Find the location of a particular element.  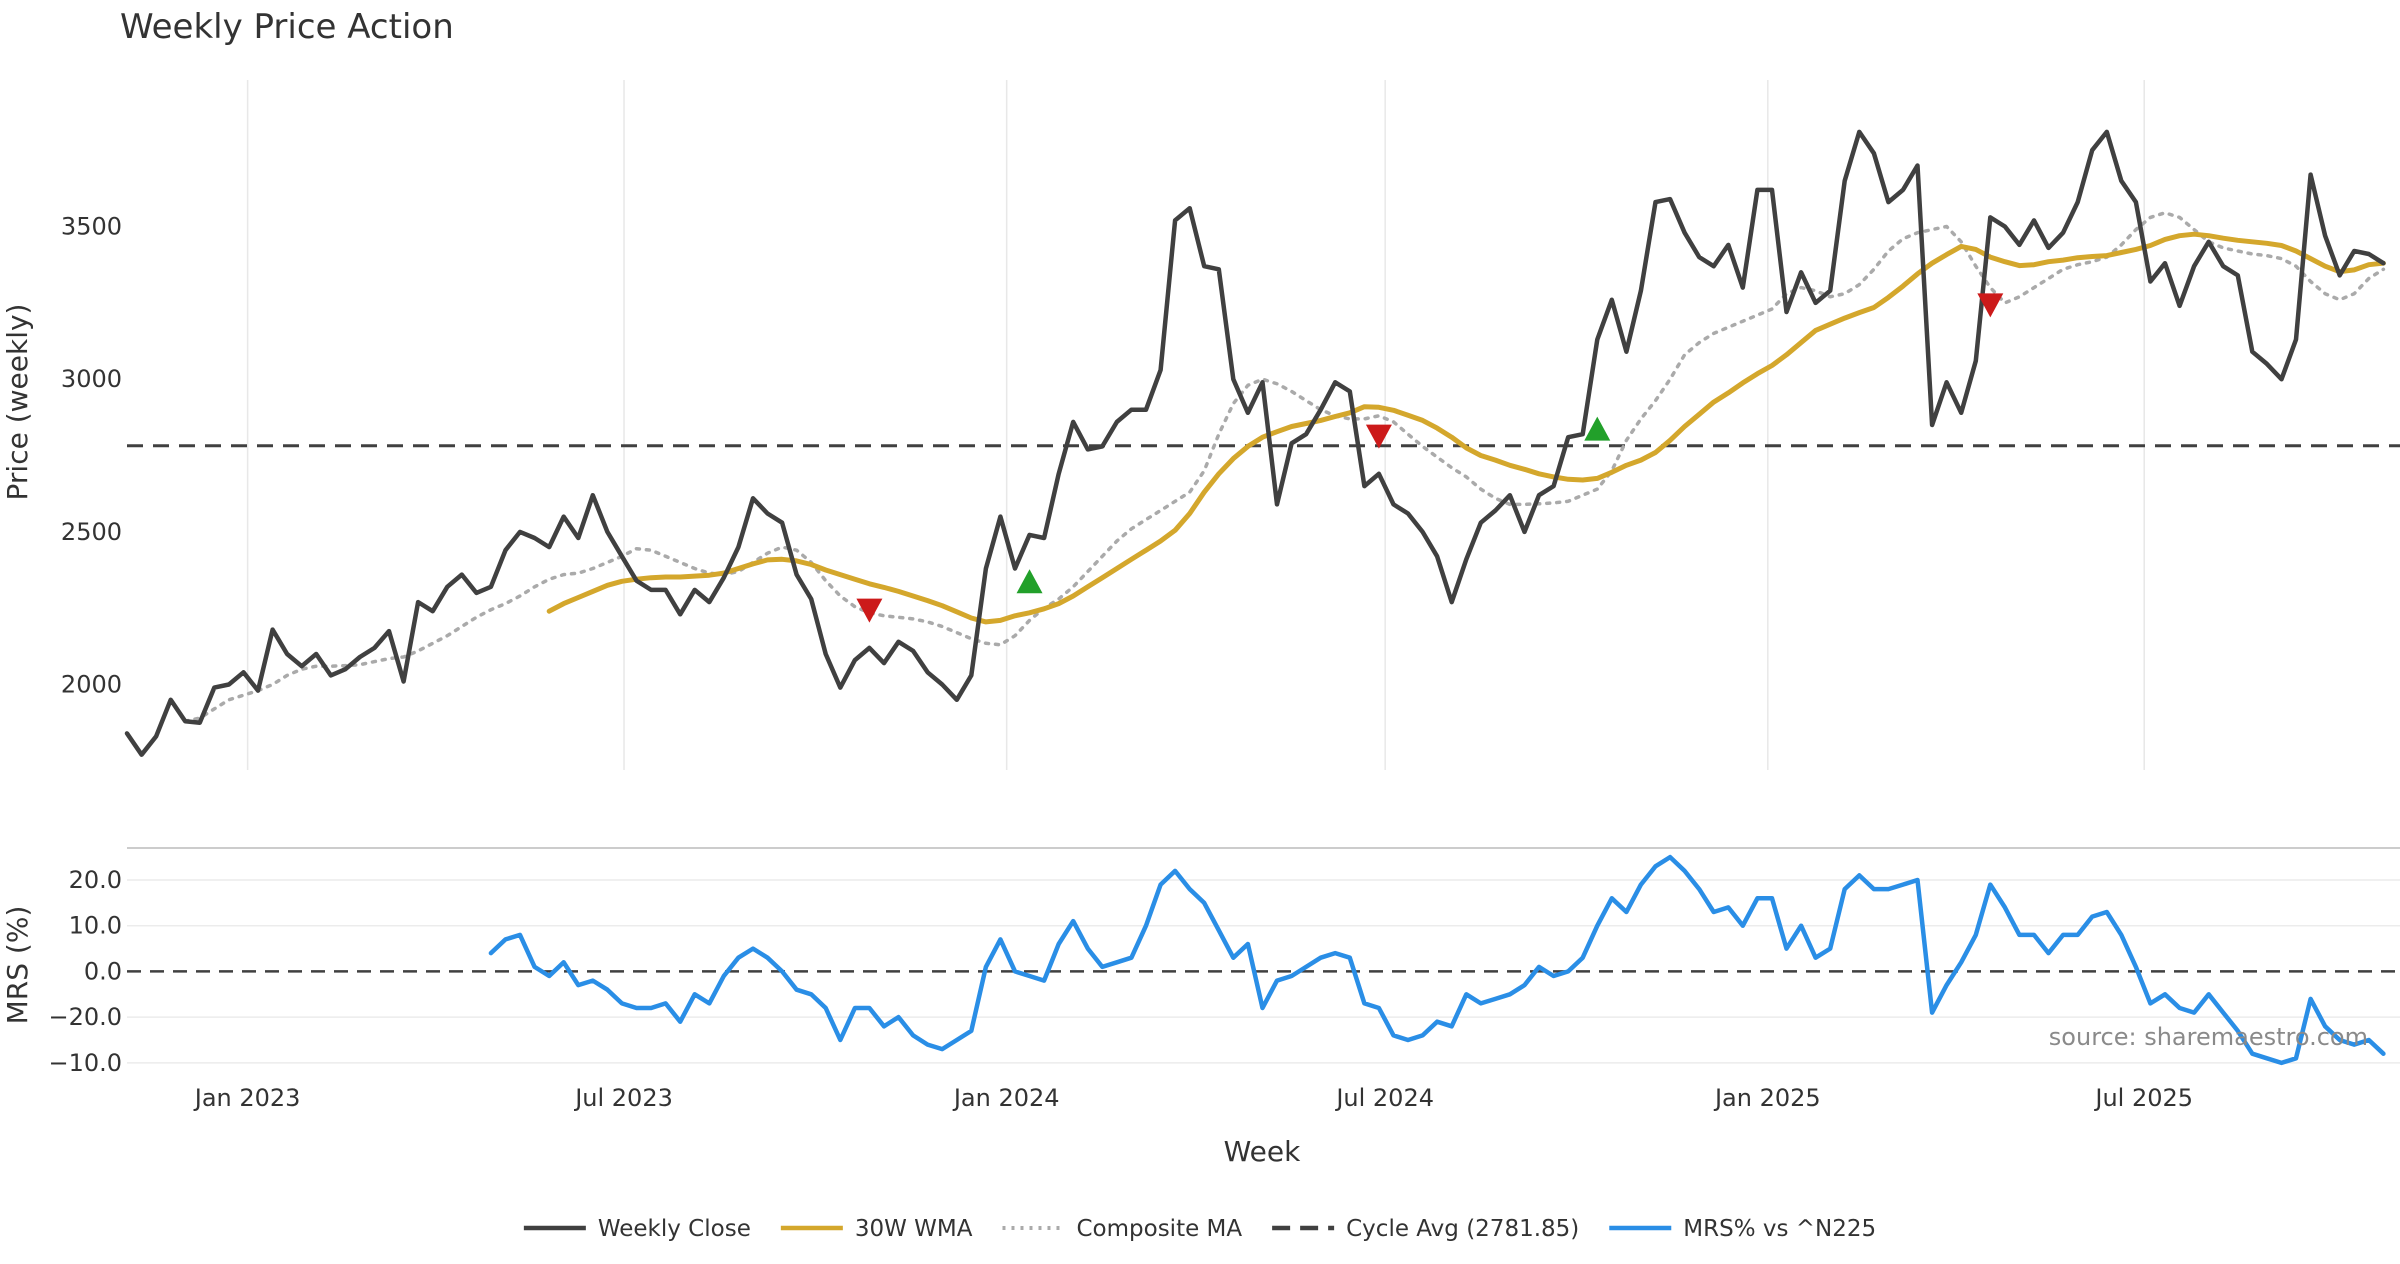

x-tick-jan-2023: Jan 2023 is located at coordinates (247, 1098).